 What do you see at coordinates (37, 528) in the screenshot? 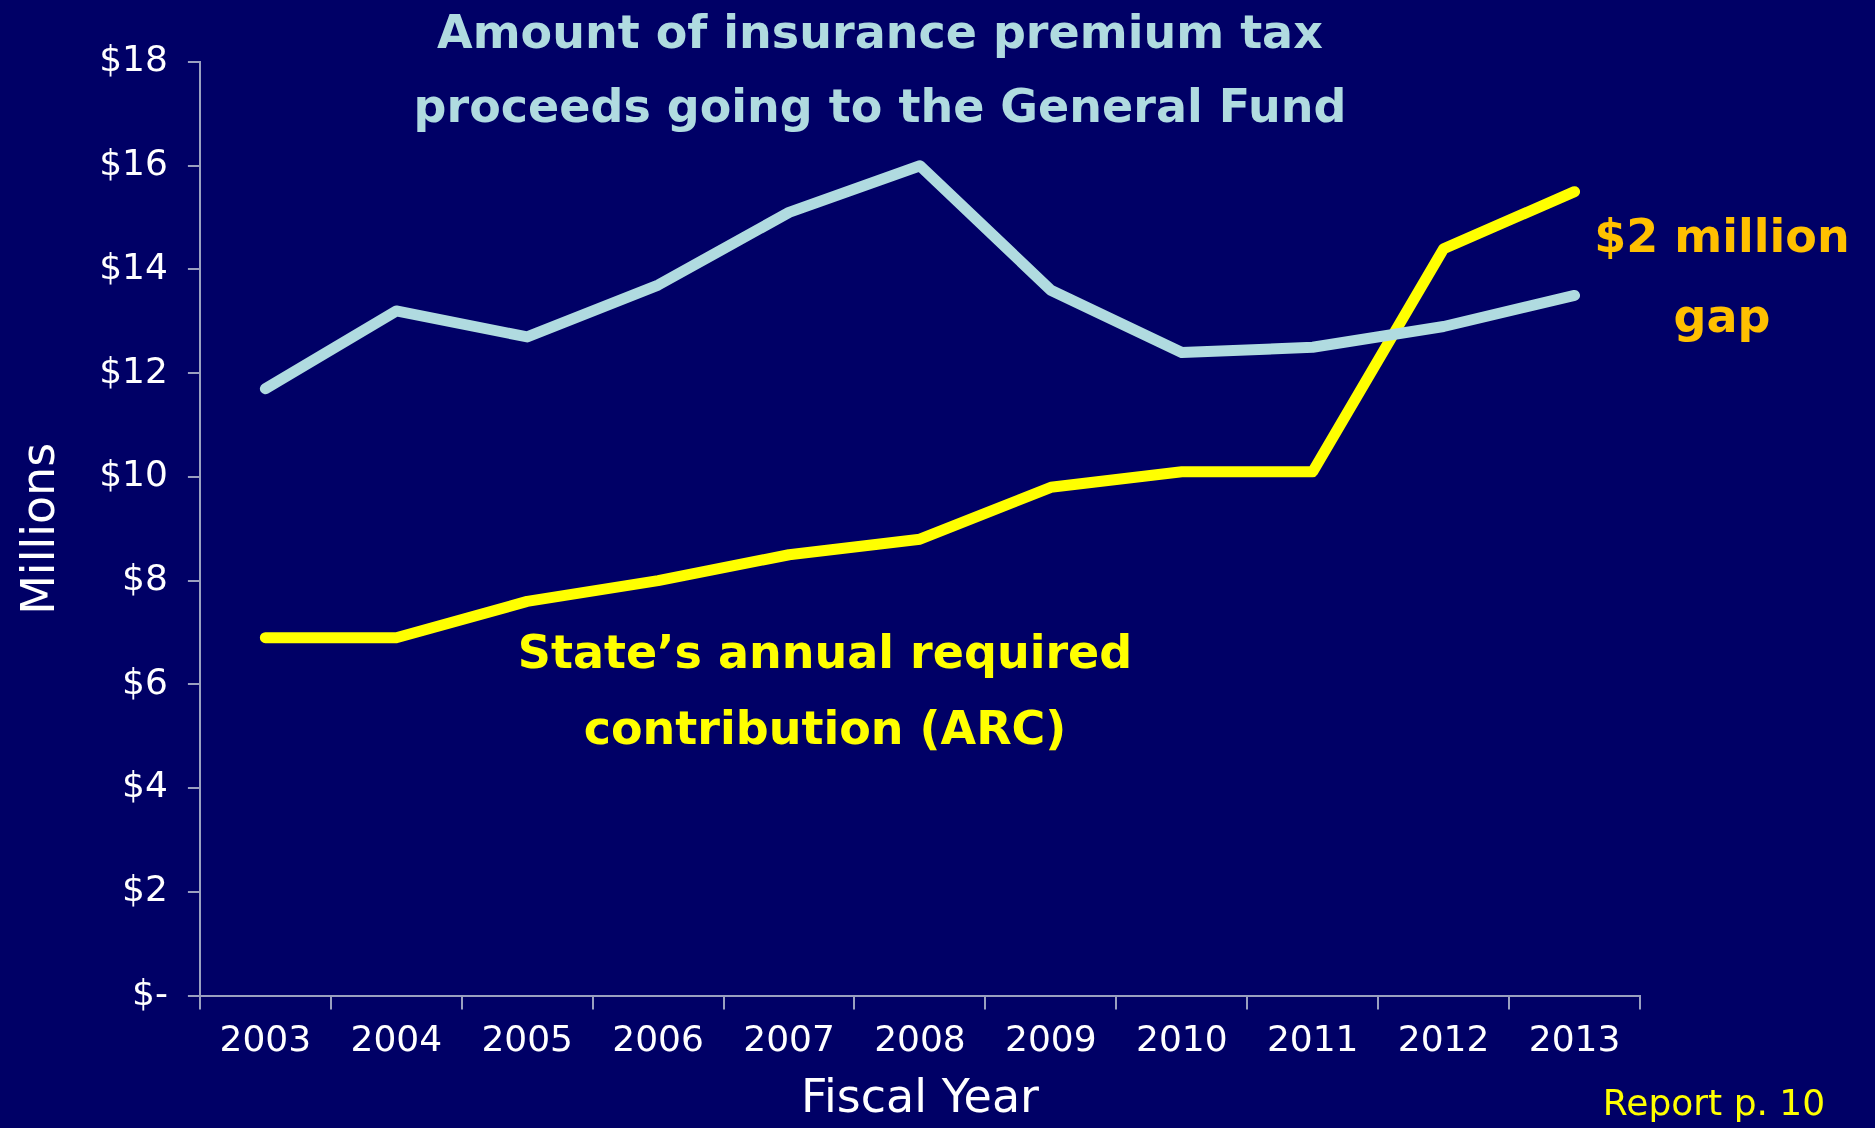
I see `y-axis-title: Millions` at bounding box center [37, 528].